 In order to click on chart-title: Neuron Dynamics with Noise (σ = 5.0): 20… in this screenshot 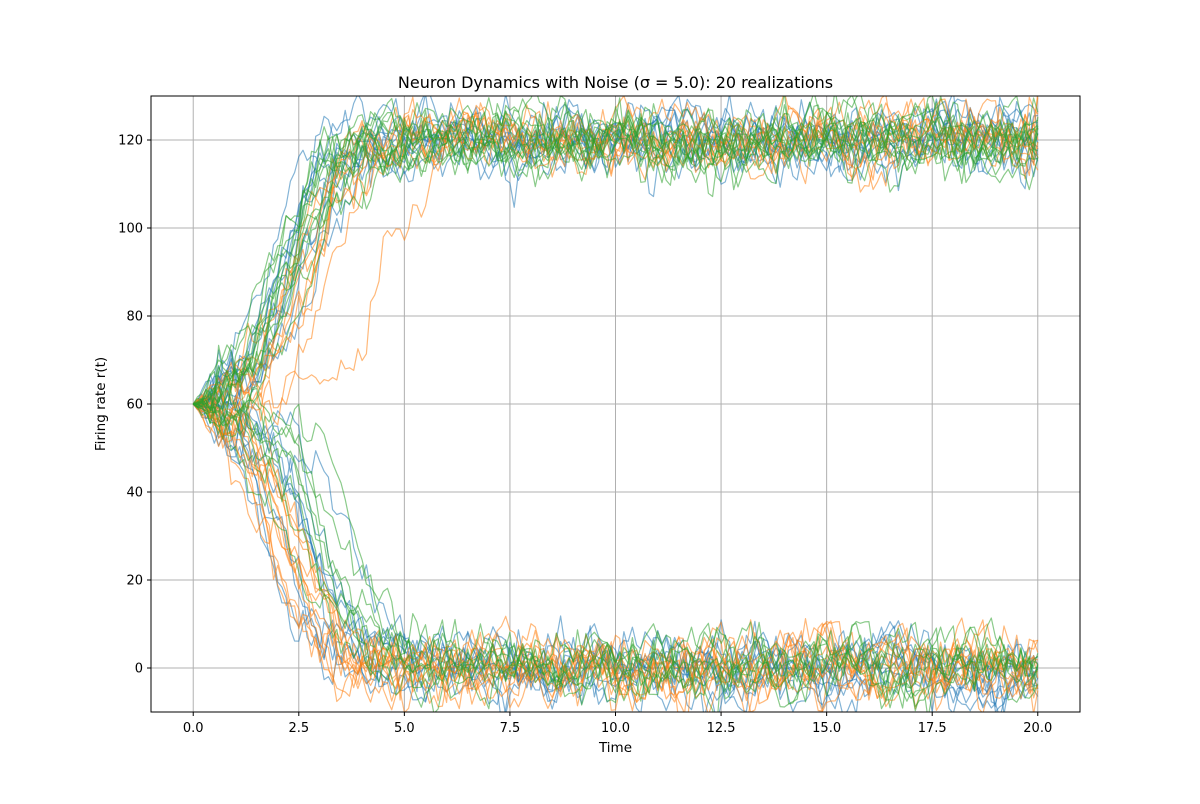, I will do `click(615, 82)`.